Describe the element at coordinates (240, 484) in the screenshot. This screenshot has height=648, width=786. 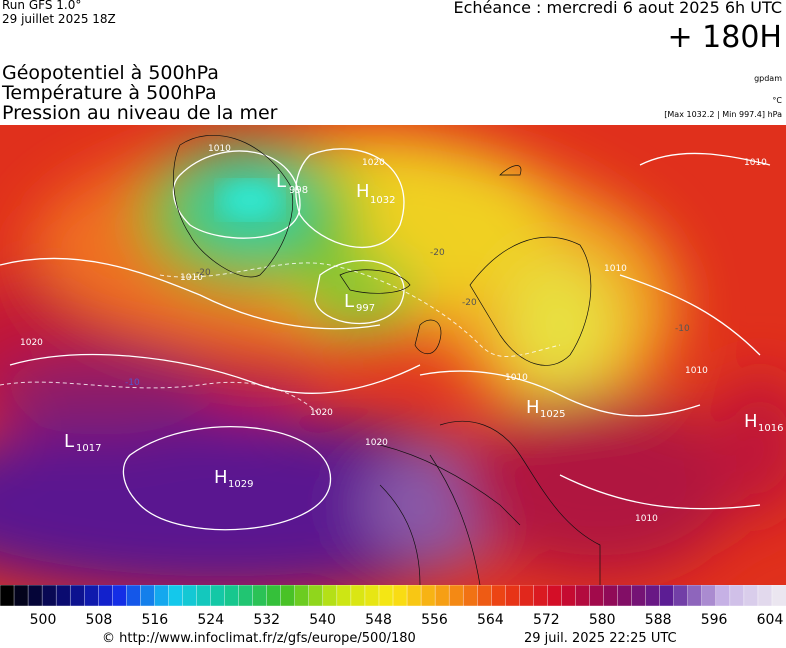
I see `center-pressure: 1029` at that location.